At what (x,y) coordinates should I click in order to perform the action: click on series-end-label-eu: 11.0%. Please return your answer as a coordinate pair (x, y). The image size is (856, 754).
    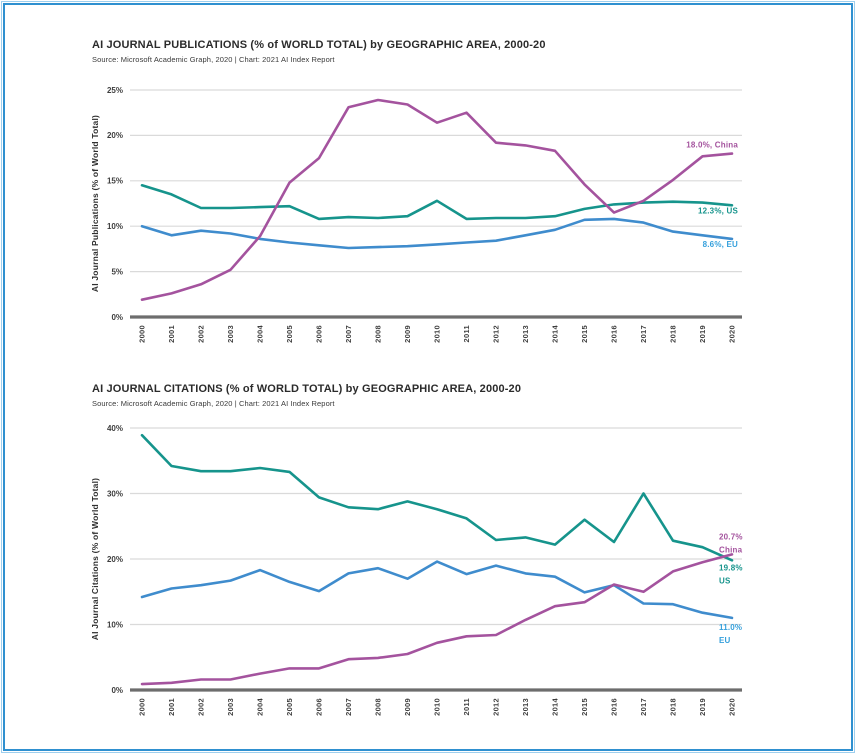
    Looking at the image, I should click on (730, 627).